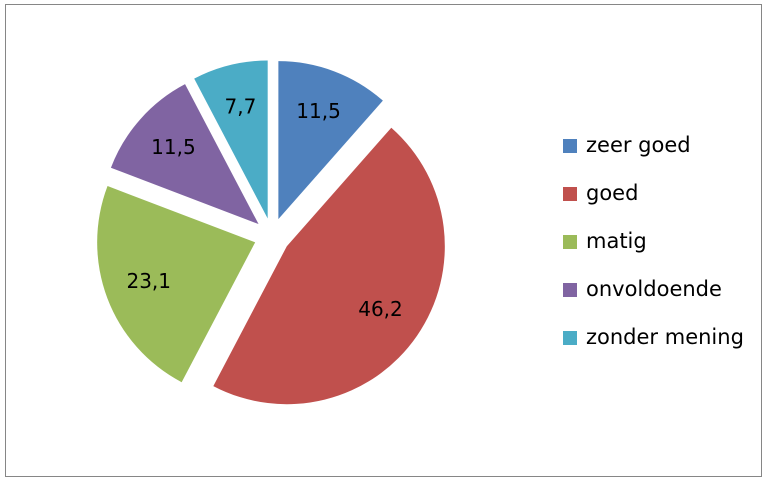 The image size is (766, 485). I want to click on data-label: 7,7, so click(241, 107).